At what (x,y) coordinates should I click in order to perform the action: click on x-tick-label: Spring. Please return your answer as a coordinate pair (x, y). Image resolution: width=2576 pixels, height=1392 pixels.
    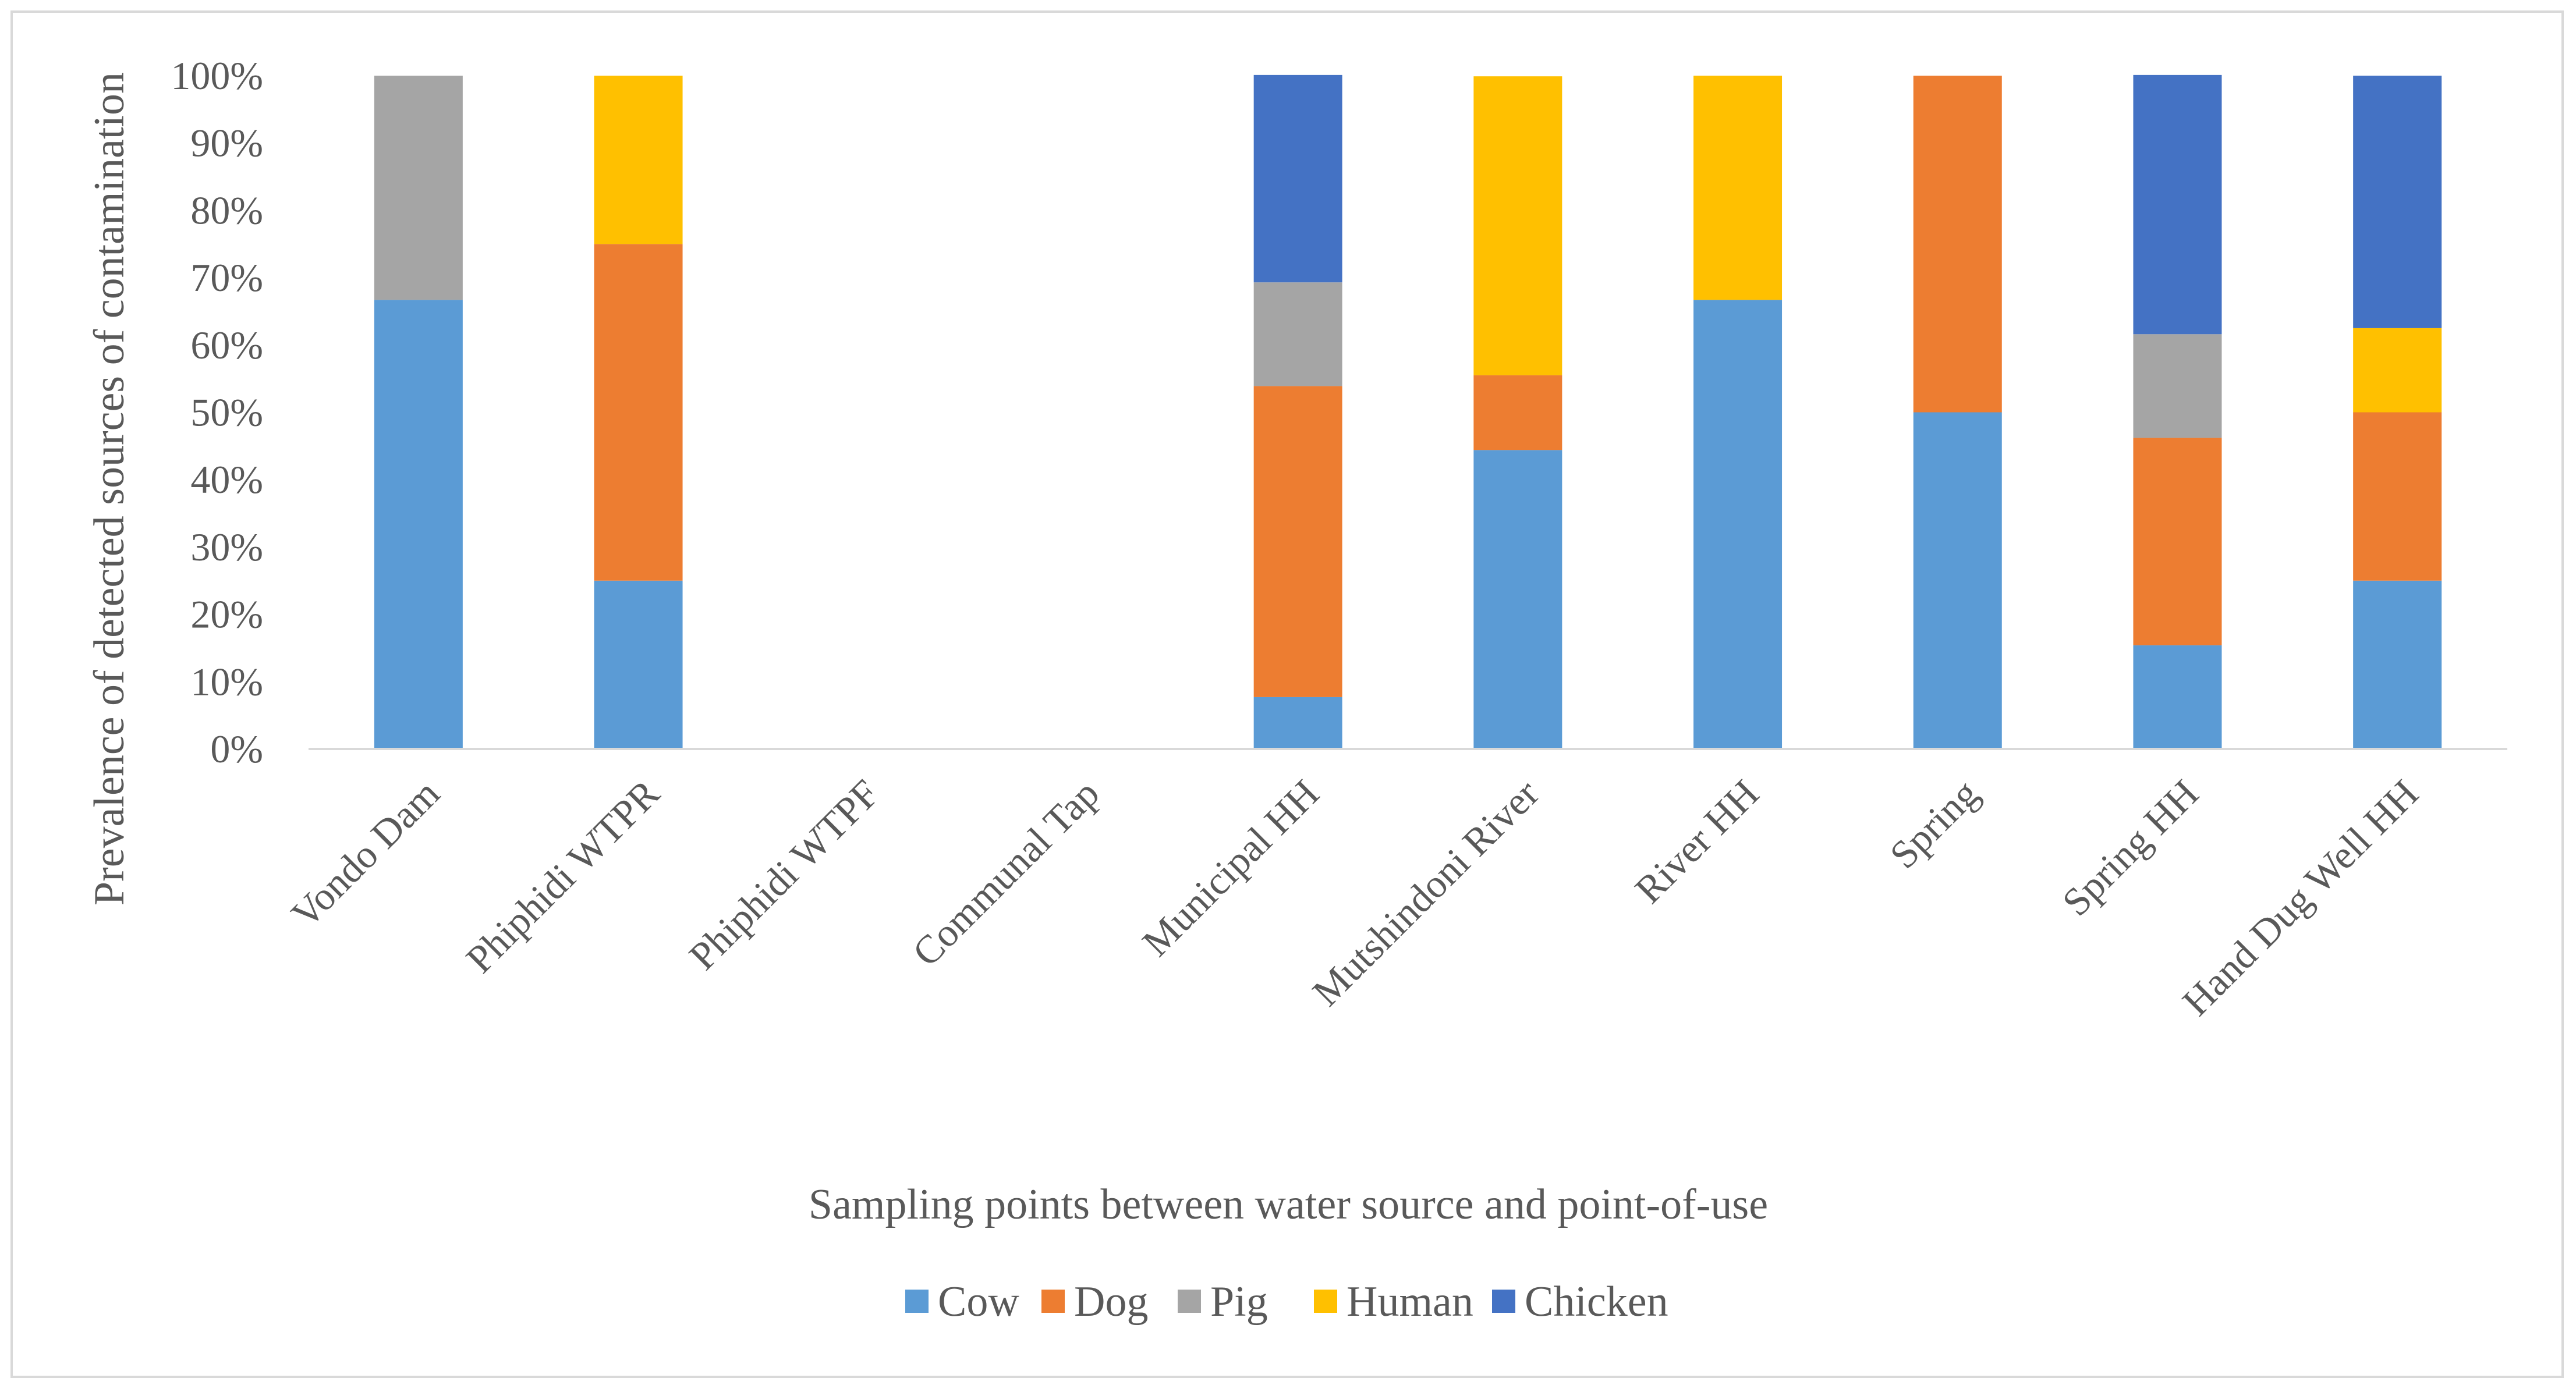
    Looking at the image, I should click on (1934, 824).